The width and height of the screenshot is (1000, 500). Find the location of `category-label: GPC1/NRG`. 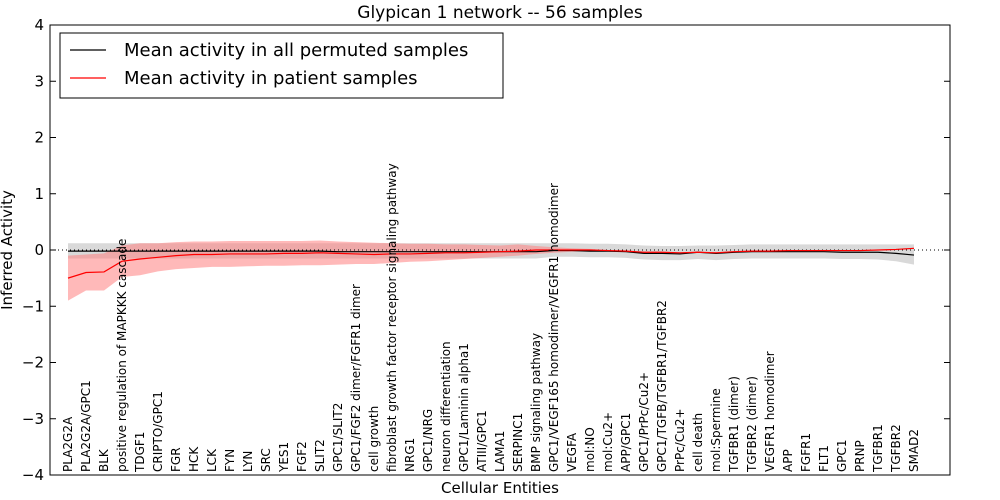

category-label: GPC1/NRG is located at coordinates (428, 440).